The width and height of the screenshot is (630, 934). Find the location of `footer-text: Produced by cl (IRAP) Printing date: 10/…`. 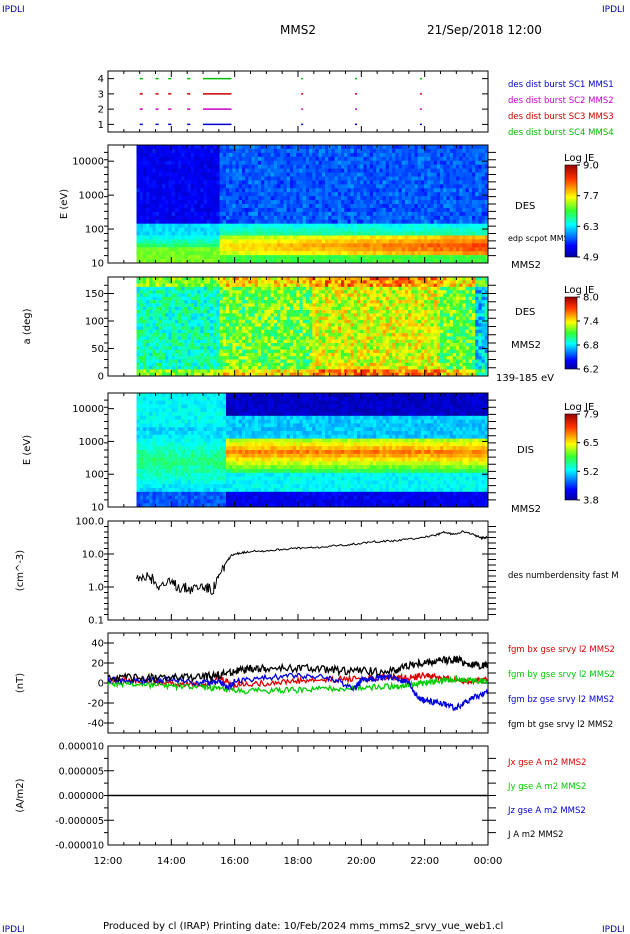

footer-text: Produced by cl (IRAP) Printing date: 10/… is located at coordinates (303, 926).